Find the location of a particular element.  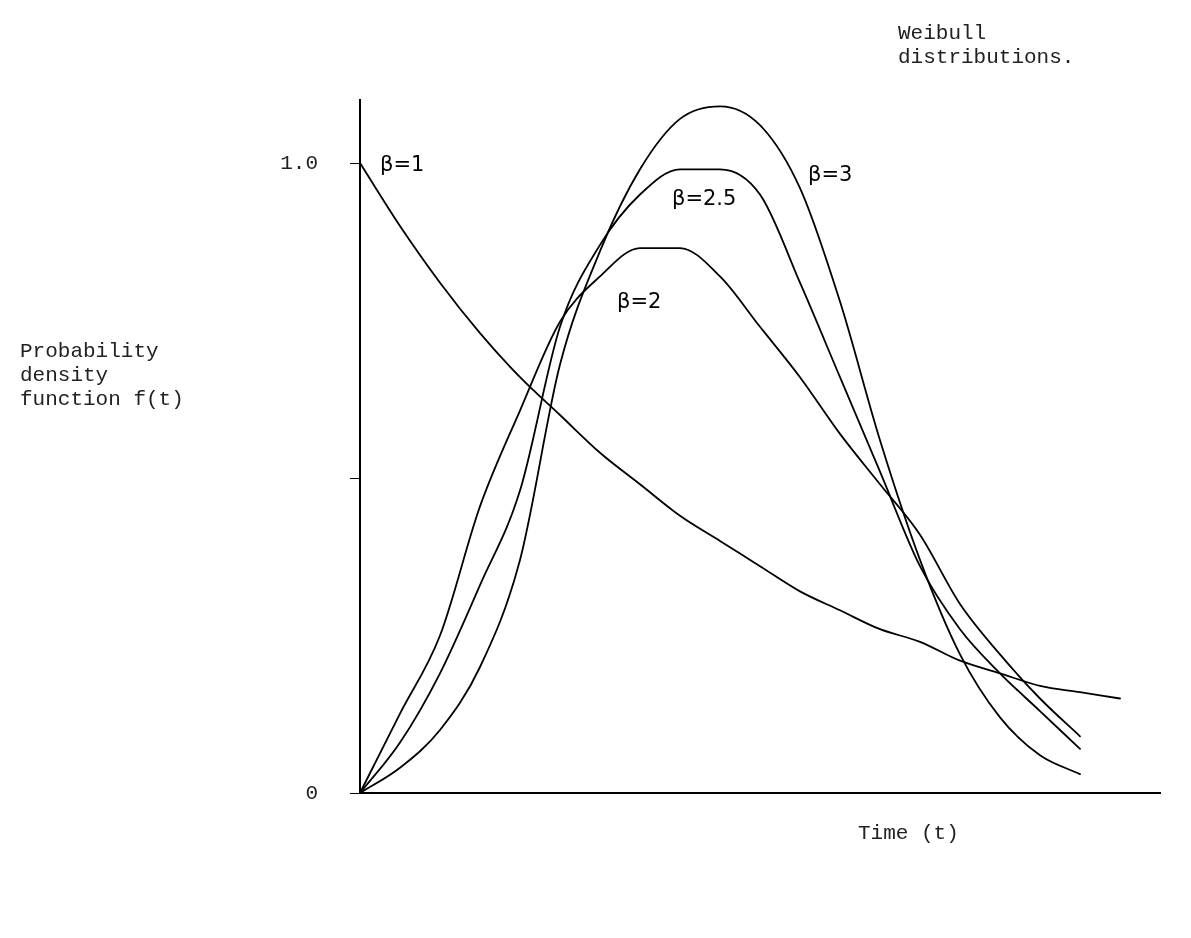

series-label: β=1 is located at coordinates (402, 164).